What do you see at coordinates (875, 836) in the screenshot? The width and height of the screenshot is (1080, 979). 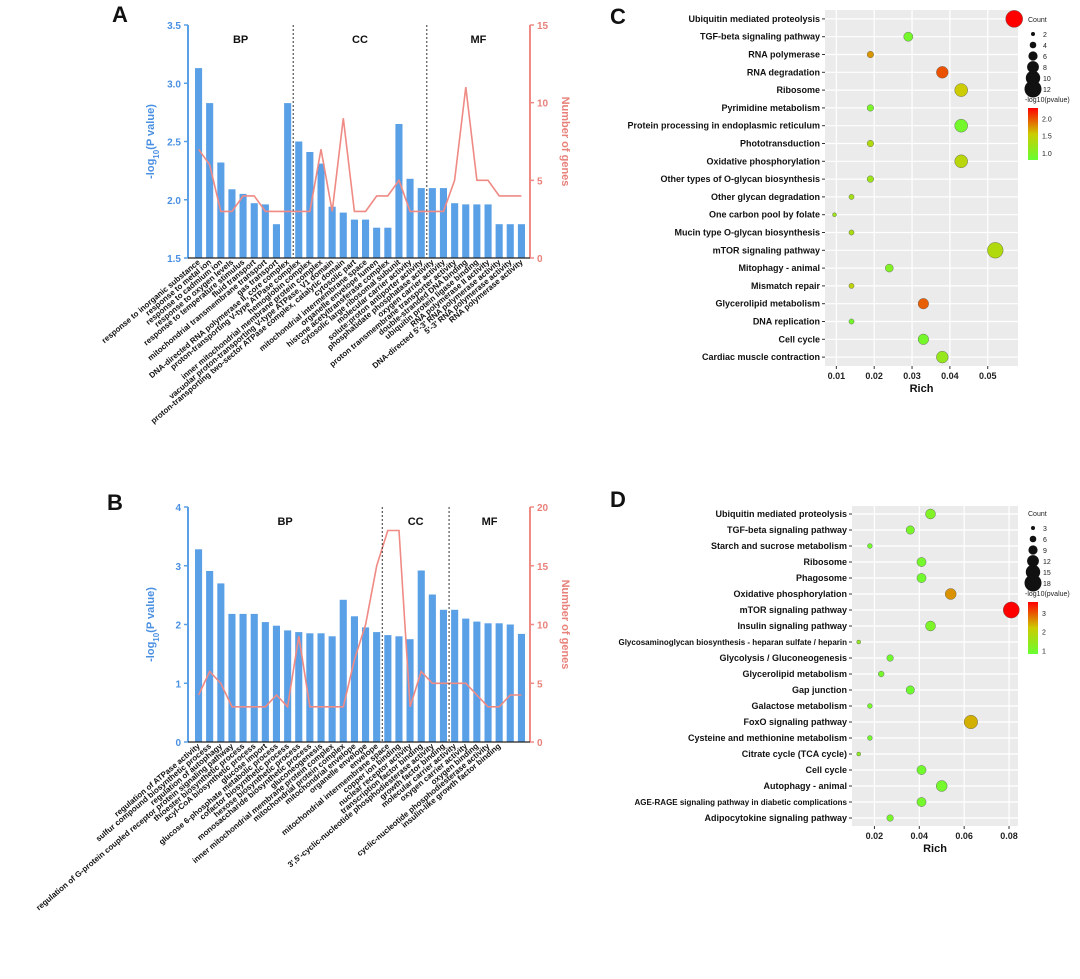 I see `x-tick-label: 0.02` at bounding box center [875, 836].